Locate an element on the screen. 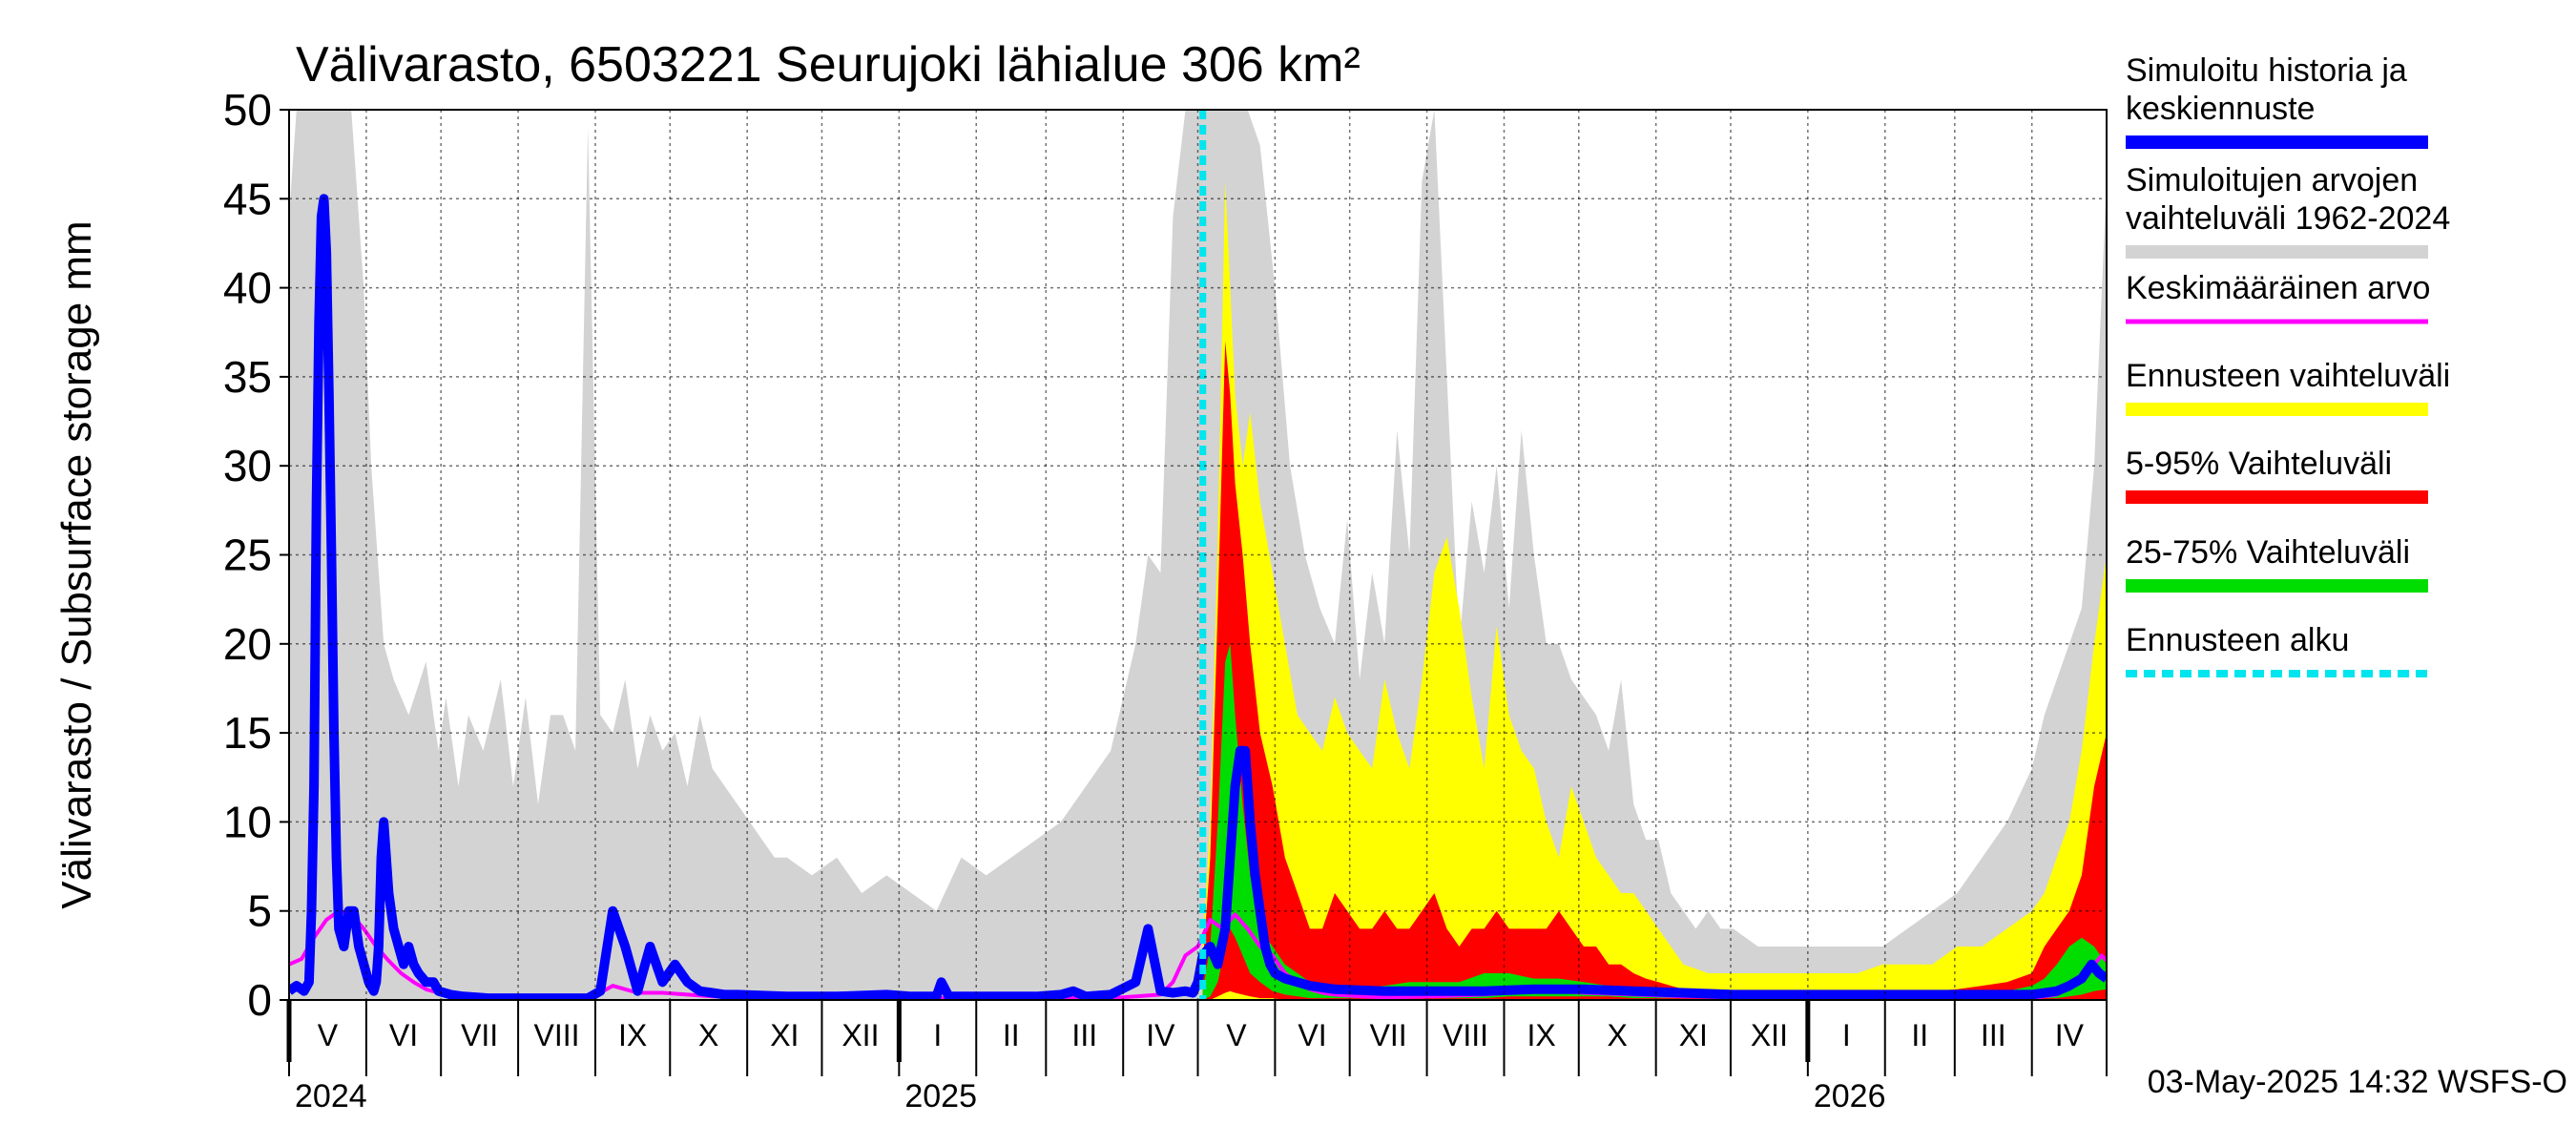  y-tick-label: 0 is located at coordinates (259, 1000).